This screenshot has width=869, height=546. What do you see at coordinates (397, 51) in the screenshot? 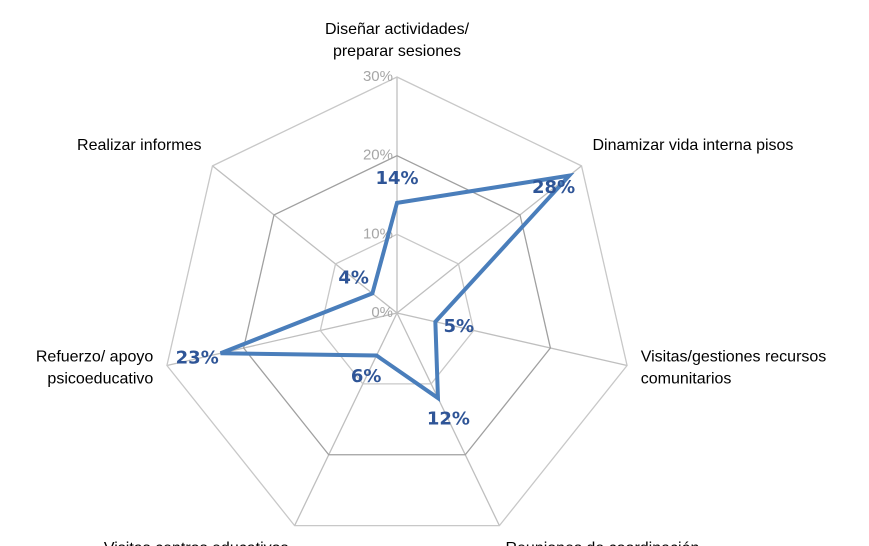
I see `category-label-line: preparar sesiones` at bounding box center [397, 51].